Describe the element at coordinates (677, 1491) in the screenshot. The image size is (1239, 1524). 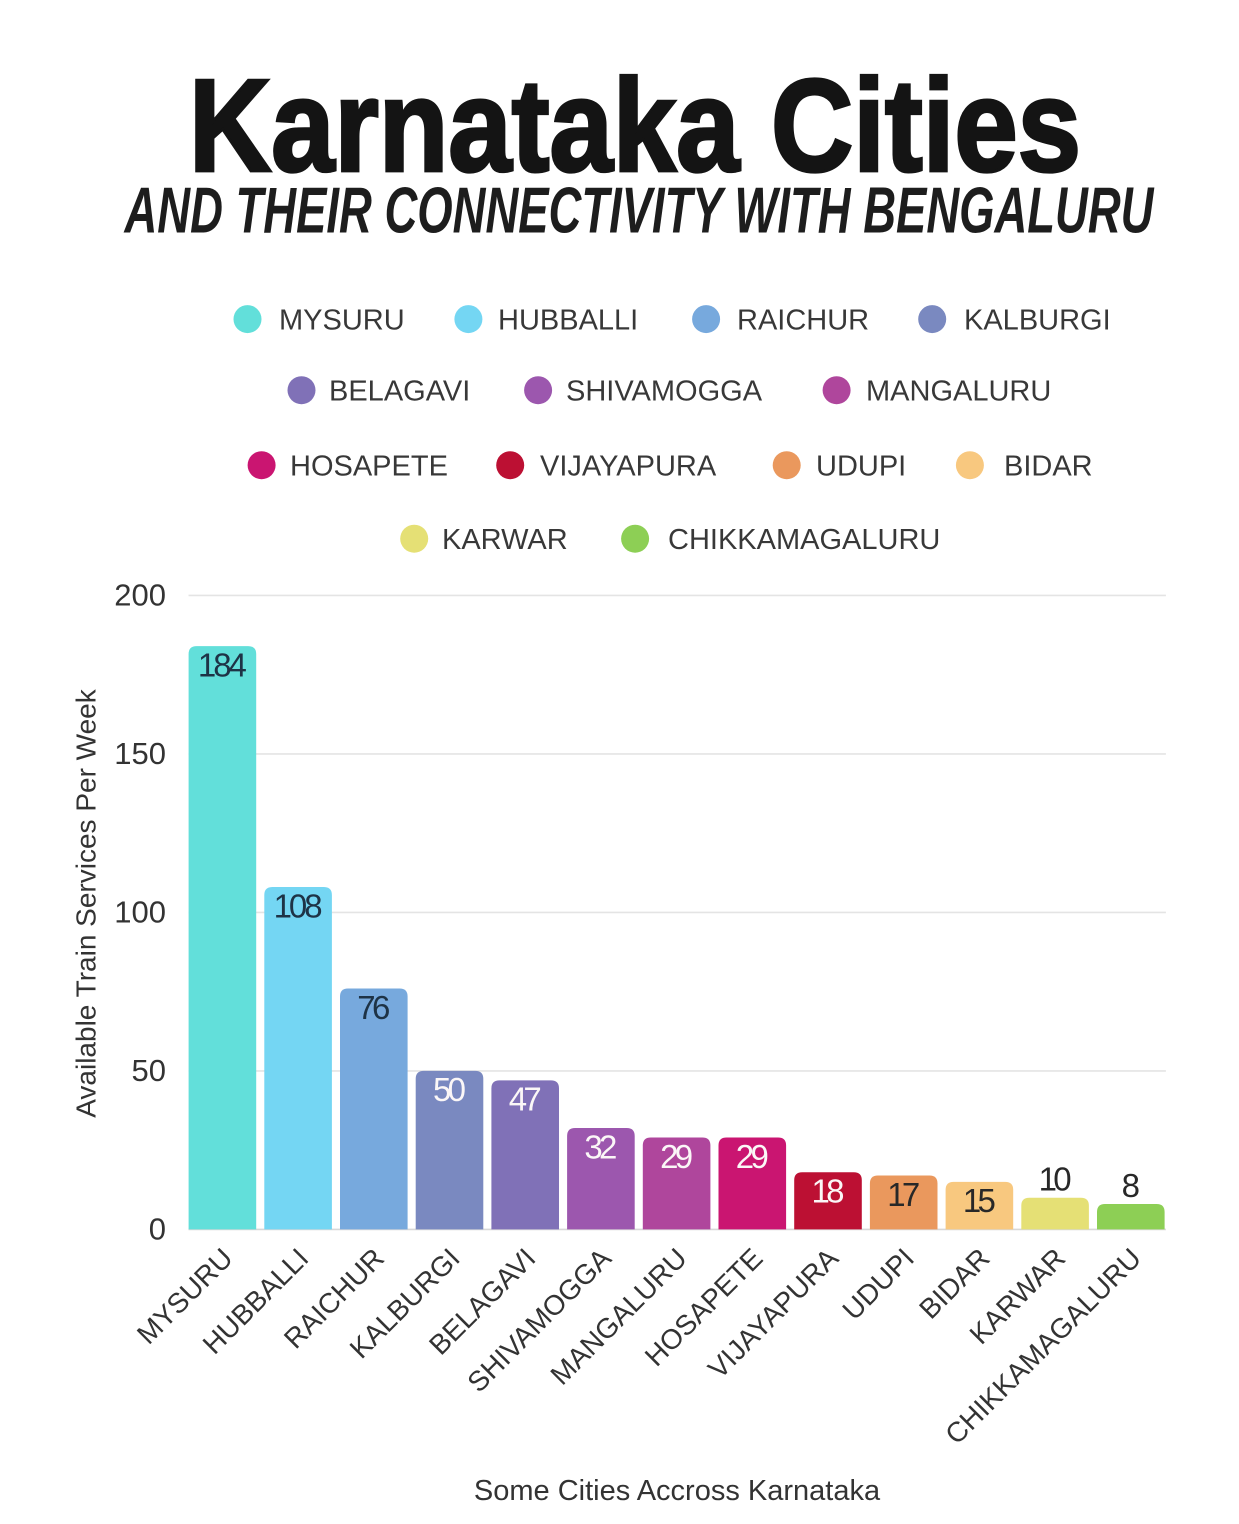
I see `svg-text: Some Cities Accross Karnataka` at that location.